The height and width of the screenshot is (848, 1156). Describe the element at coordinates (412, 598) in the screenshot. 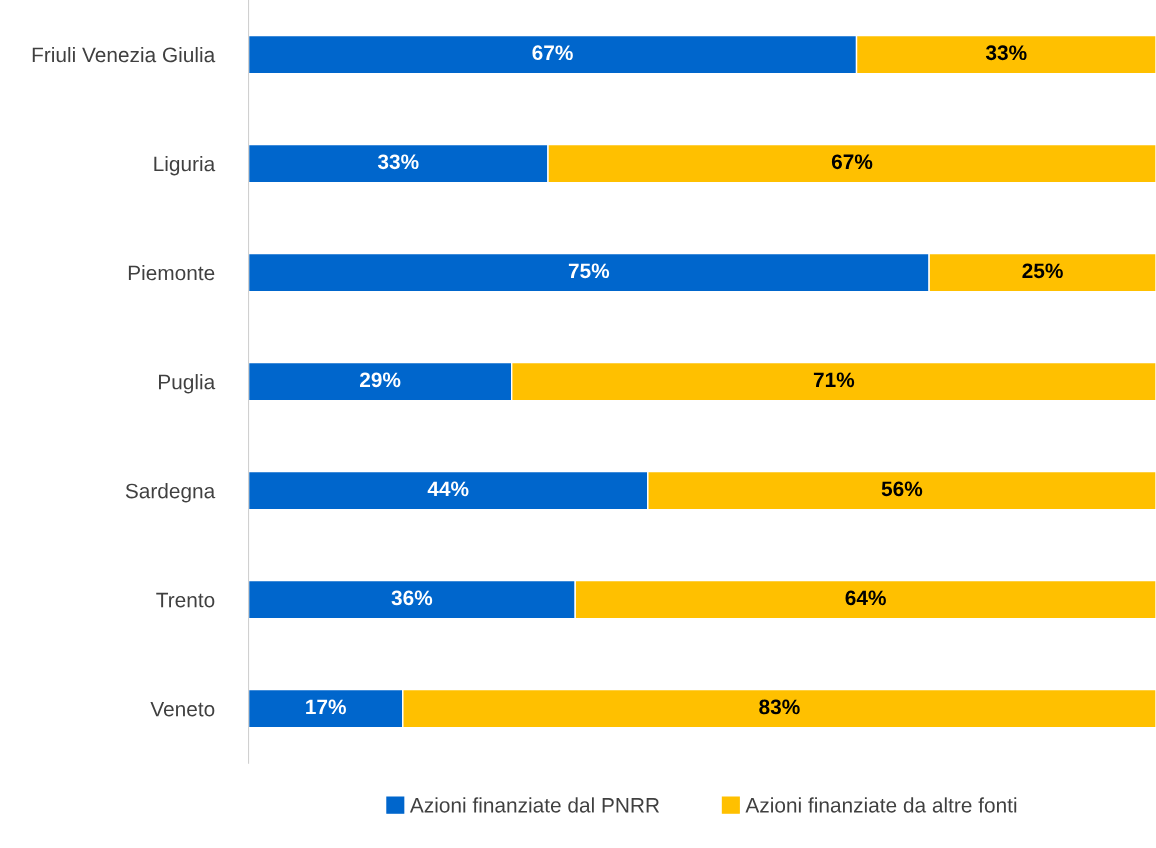

I see `data-label: 36%` at that location.